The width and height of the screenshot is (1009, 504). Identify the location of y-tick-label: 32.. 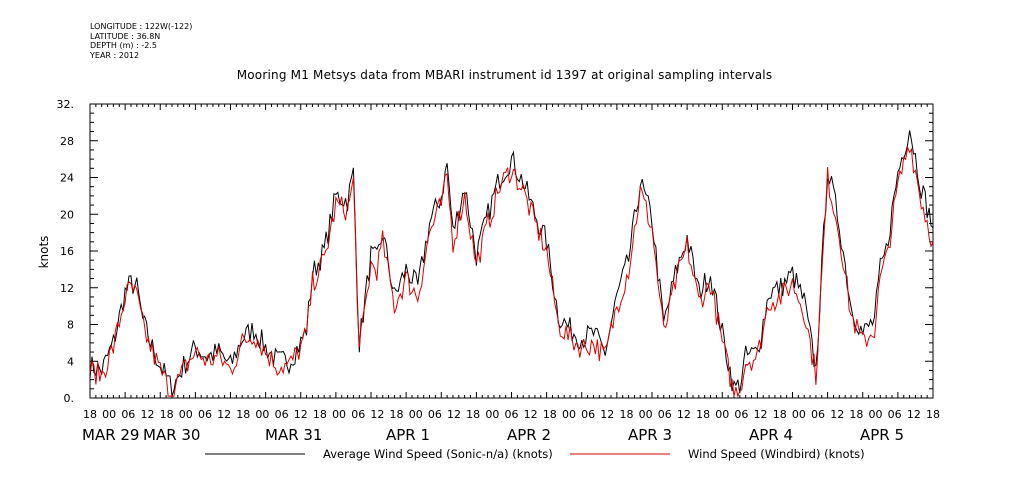
(66, 104).